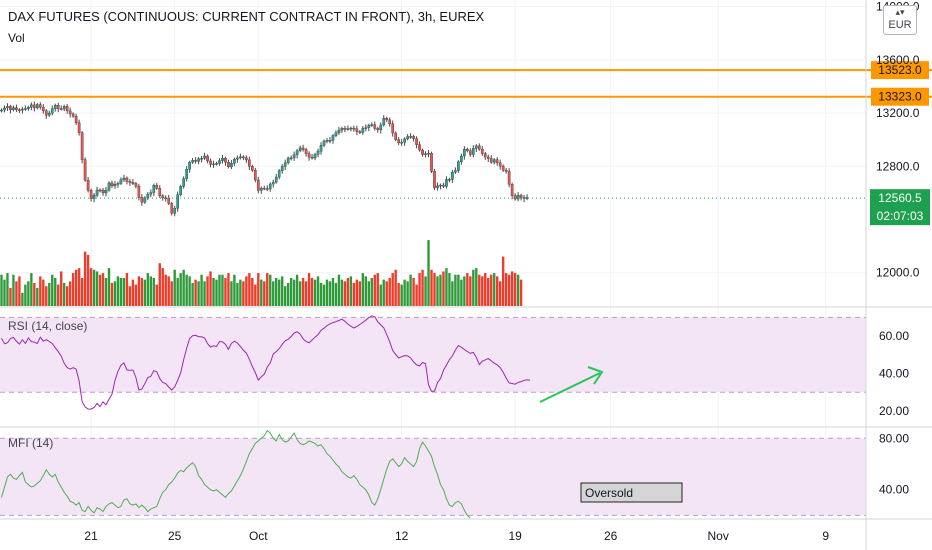 Image resolution: width=932 pixels, height=550 pixels. Describe the element at coordinates (175, 536) in the screenshot. I see `x-tick-label: 25` at that location.